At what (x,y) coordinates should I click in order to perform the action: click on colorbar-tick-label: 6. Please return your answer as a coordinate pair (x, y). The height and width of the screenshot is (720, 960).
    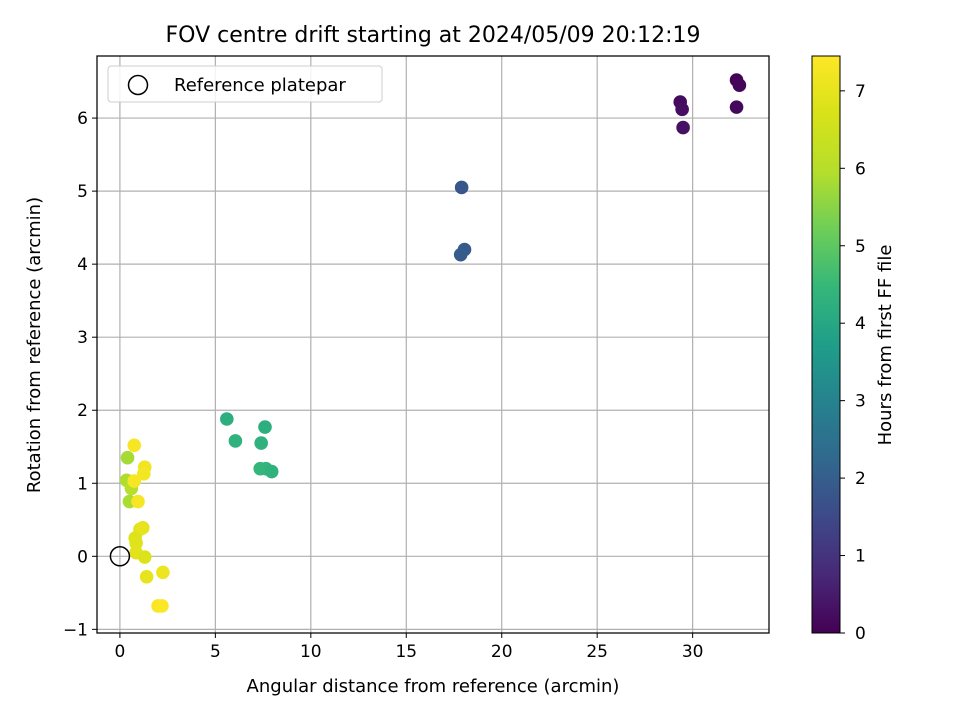
    Looking at the image, I should click on (860, 169).